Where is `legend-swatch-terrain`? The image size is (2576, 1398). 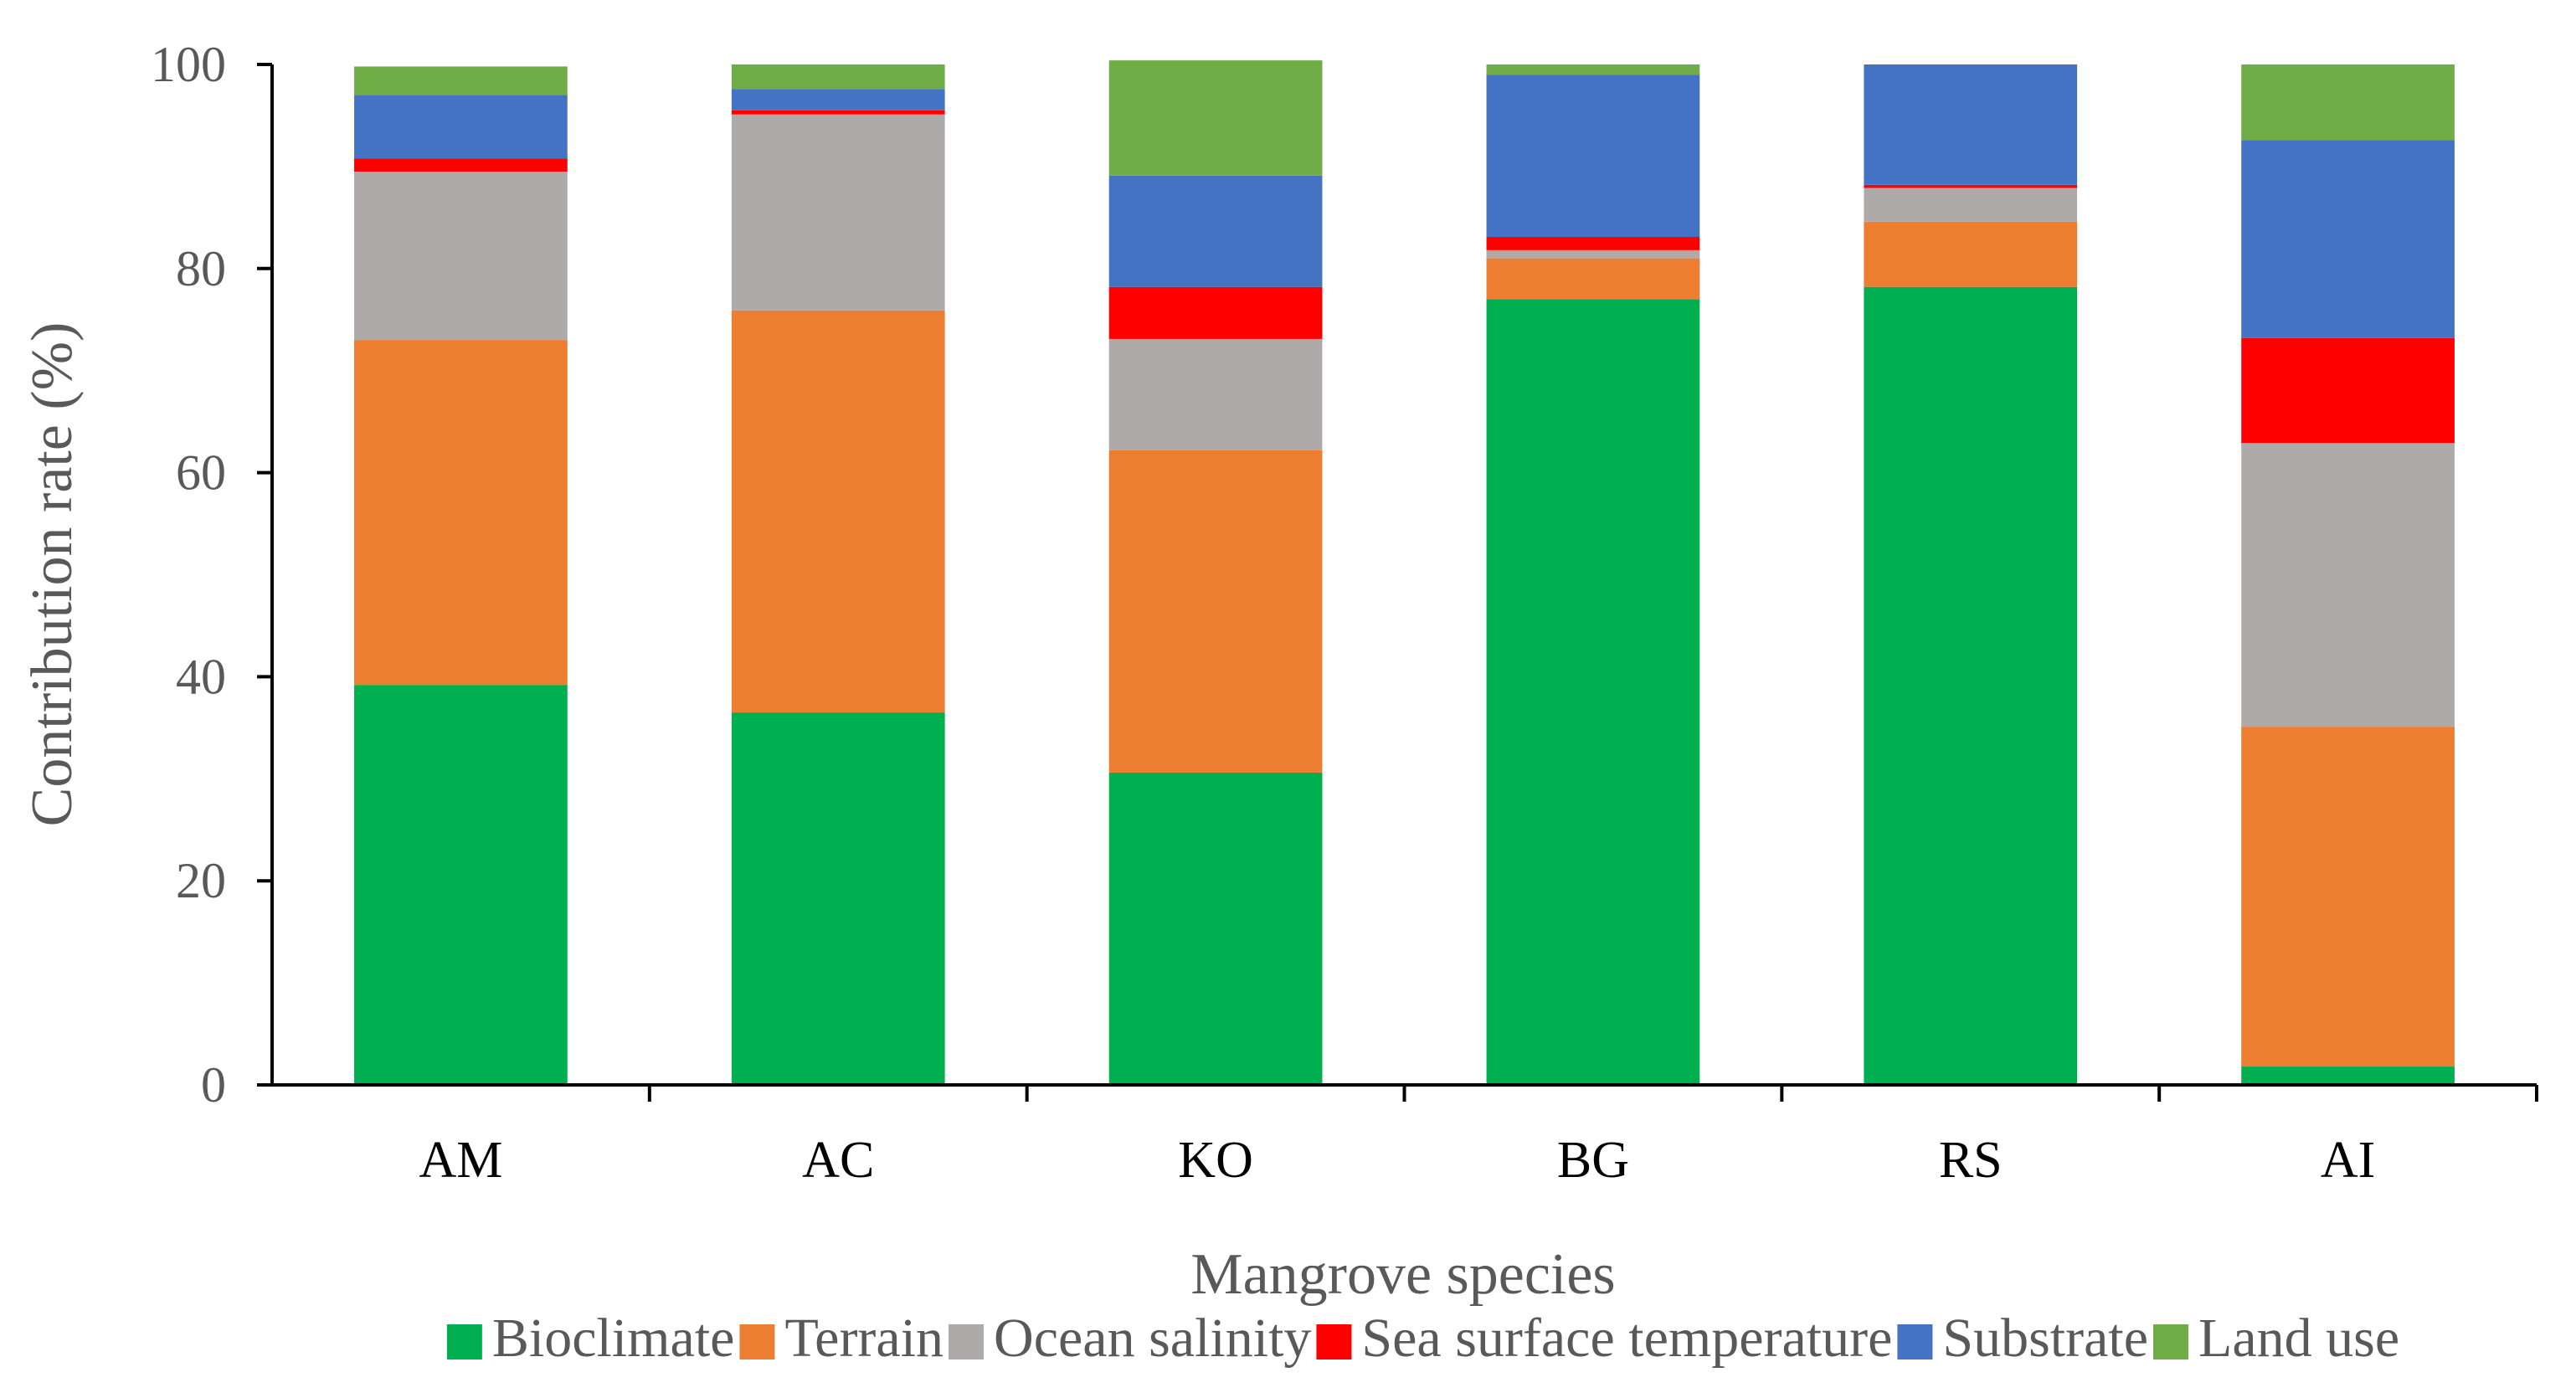 legend-swatch-terrain is located at coordinates (757, 1342).